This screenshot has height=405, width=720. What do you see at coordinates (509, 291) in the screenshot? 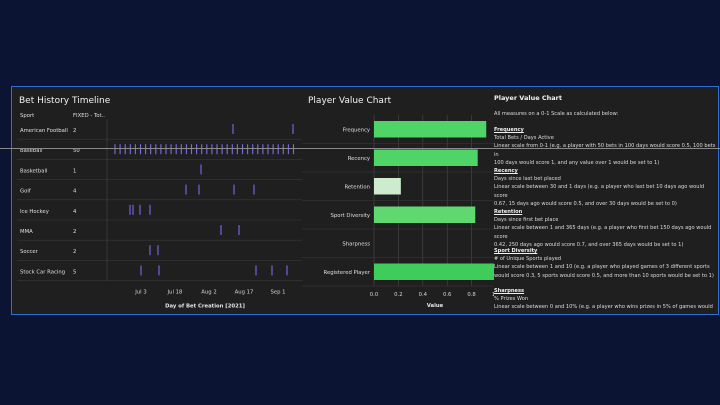
I see `measure-title: Sharpness` at bounding box center [509, 291].